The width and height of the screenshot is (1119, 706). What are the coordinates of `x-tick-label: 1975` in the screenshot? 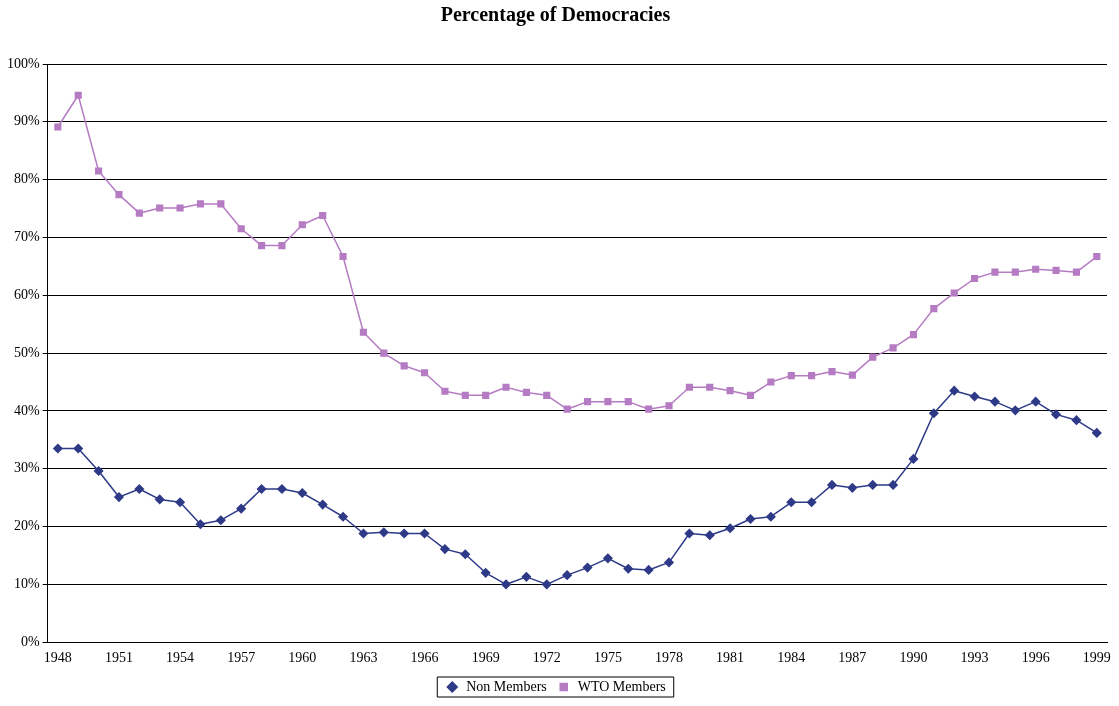 It's located at (607, 658).